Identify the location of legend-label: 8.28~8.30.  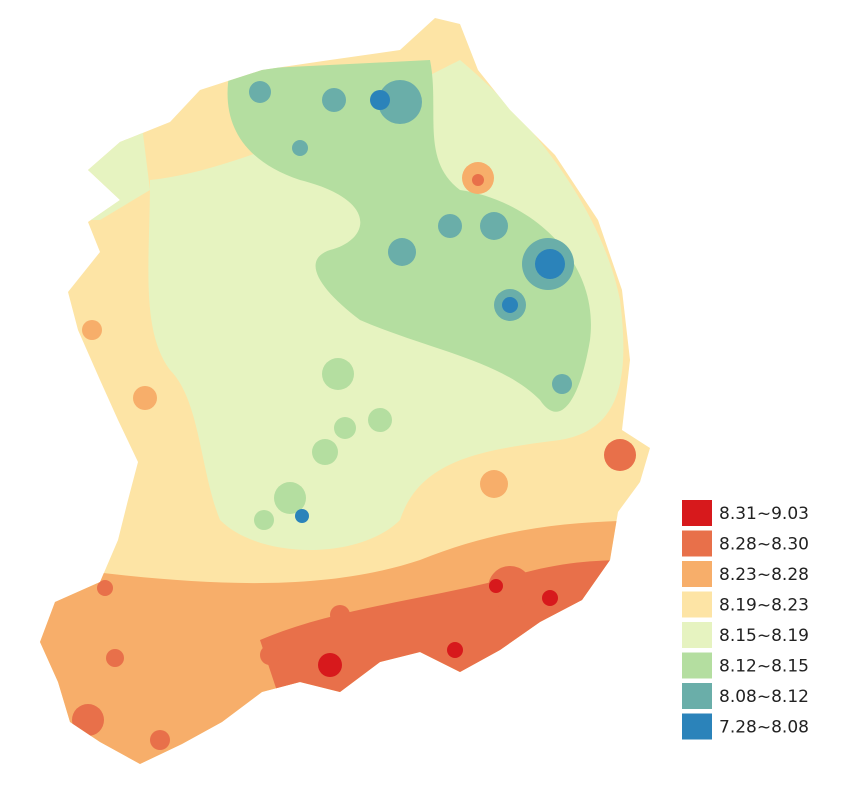
(764, 545).